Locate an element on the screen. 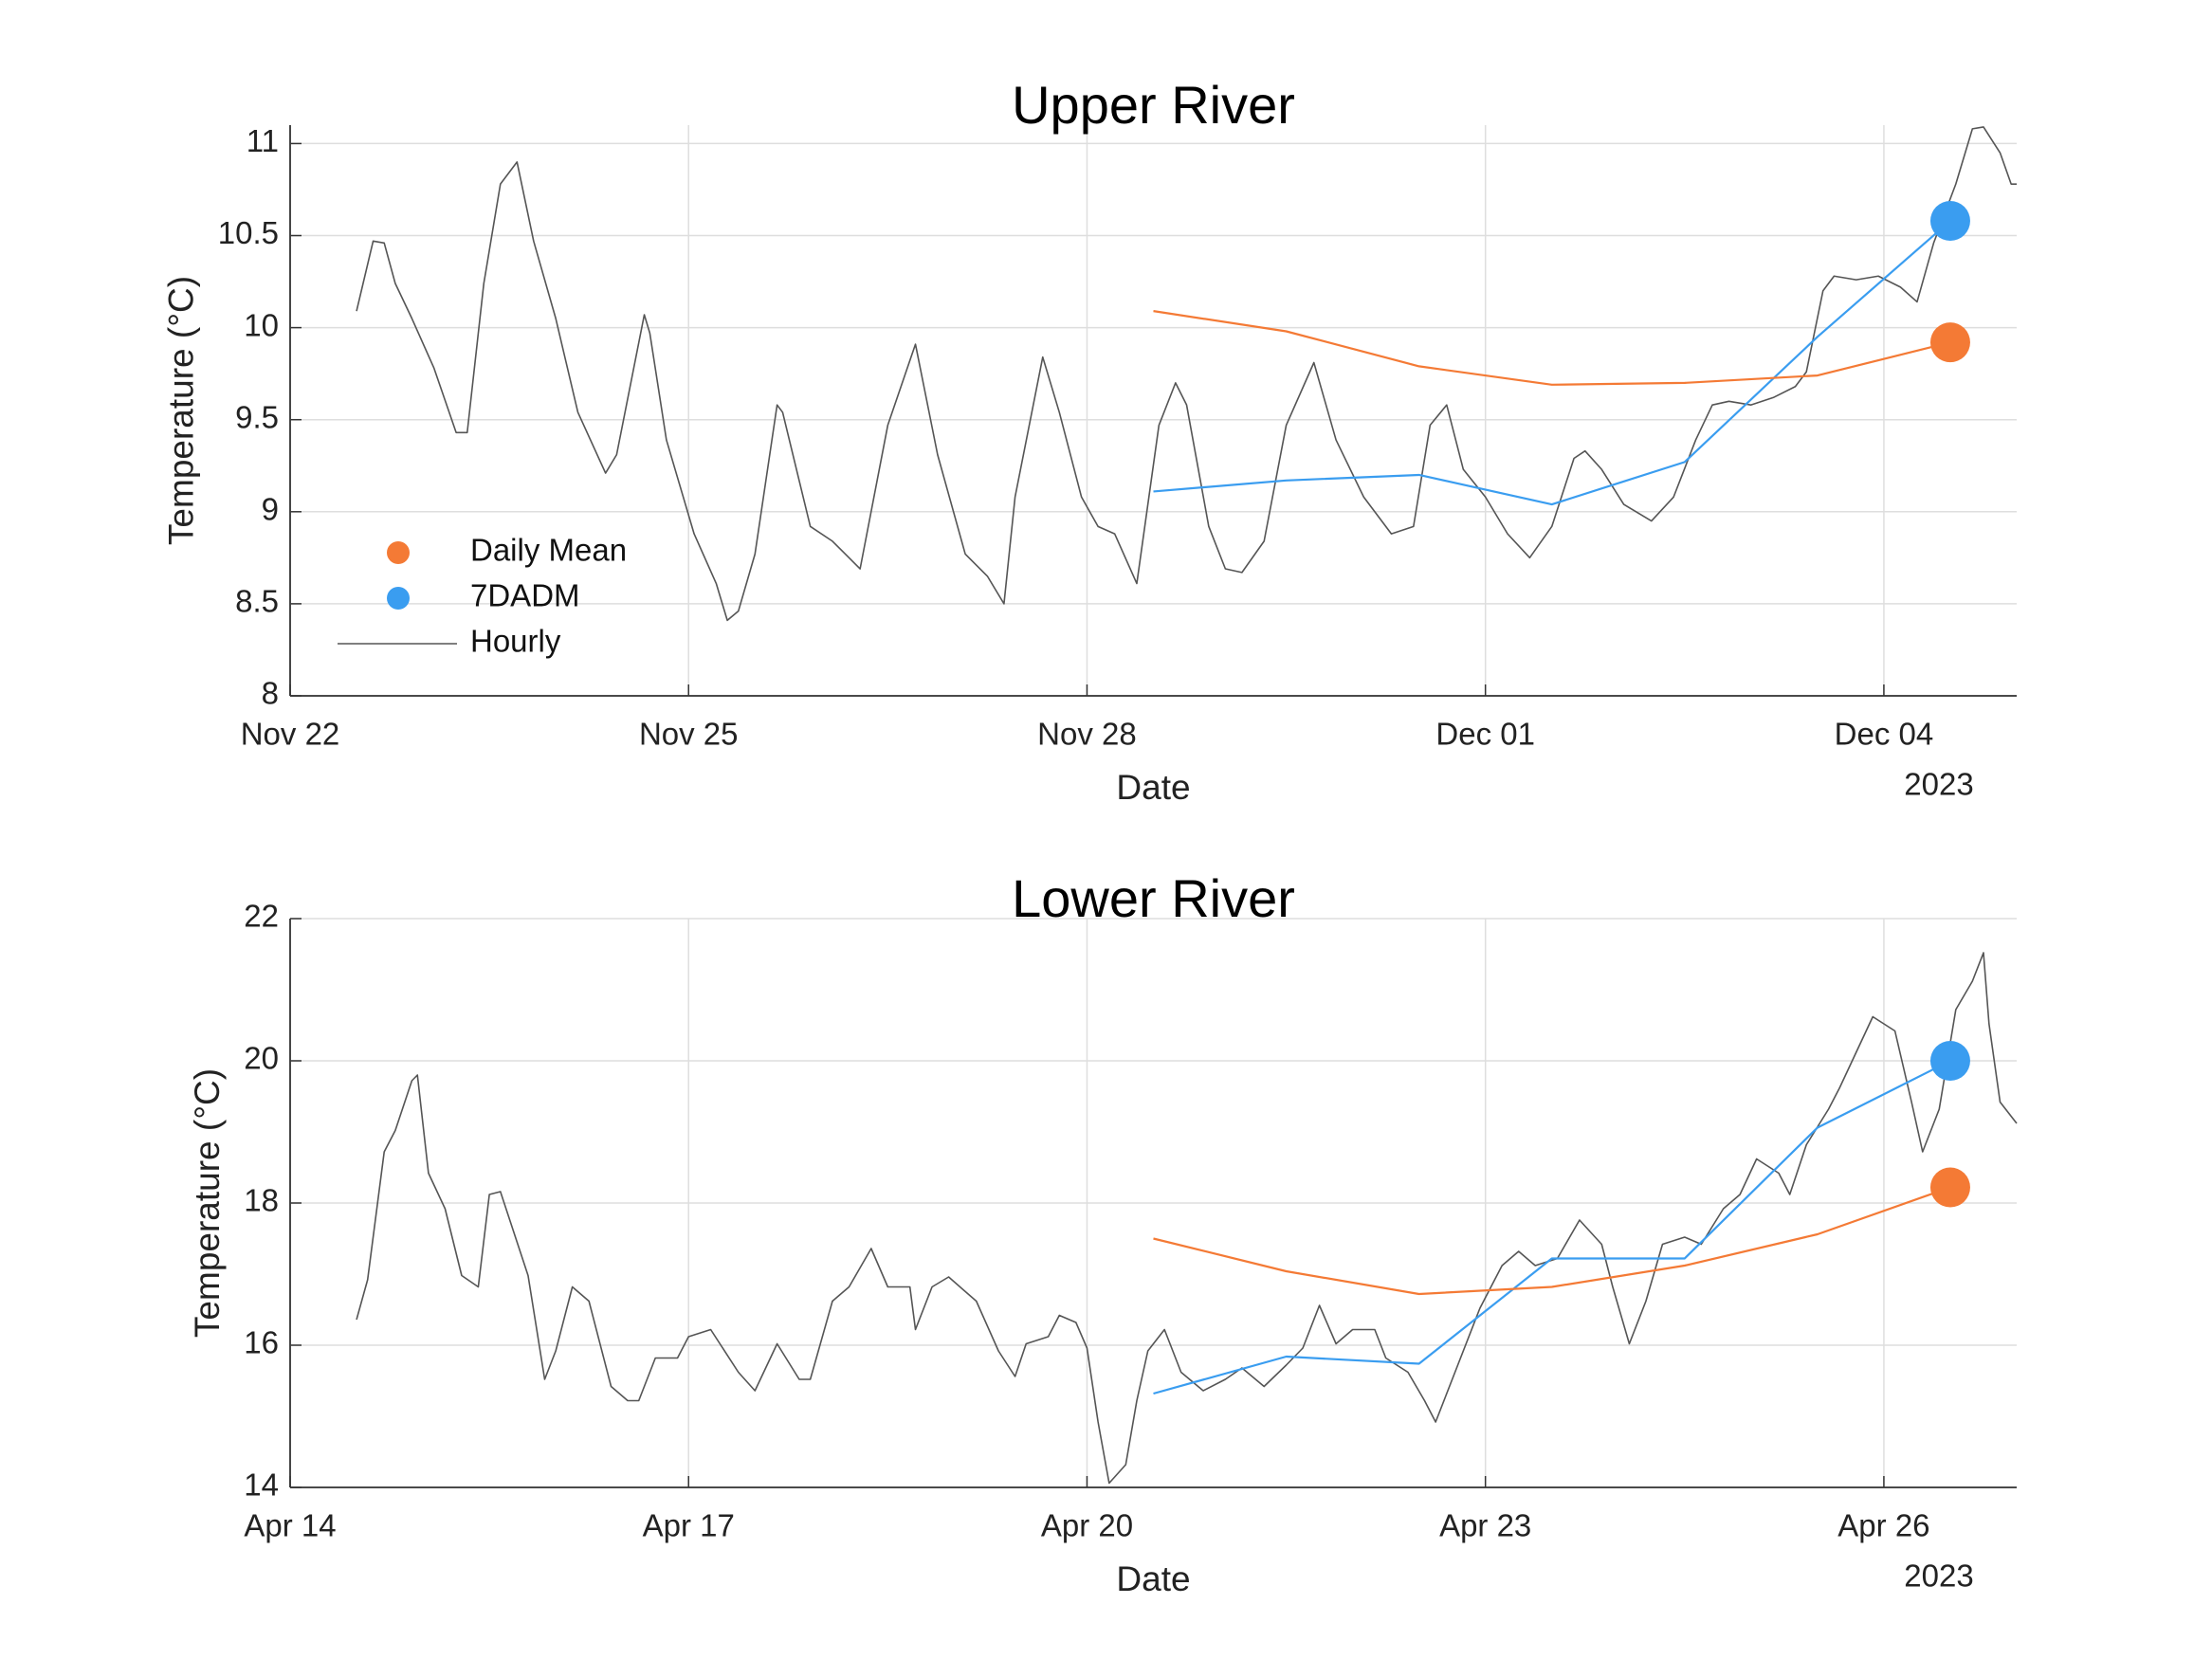 The height and width of the screenshot is (1659, 2212). y-tick-label: 16 is located at coordinates (261, 1342).